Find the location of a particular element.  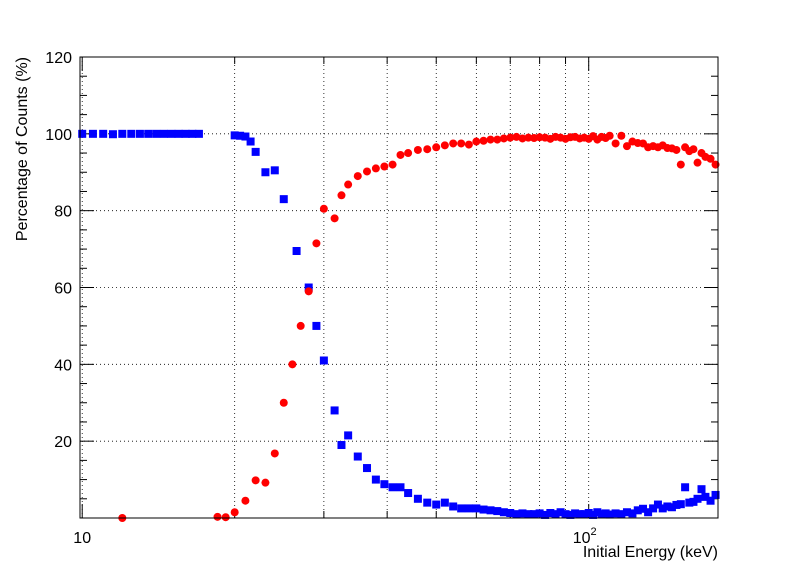

x-axis-title: Initial Energy (keV) is located at coordinates (650, 552).